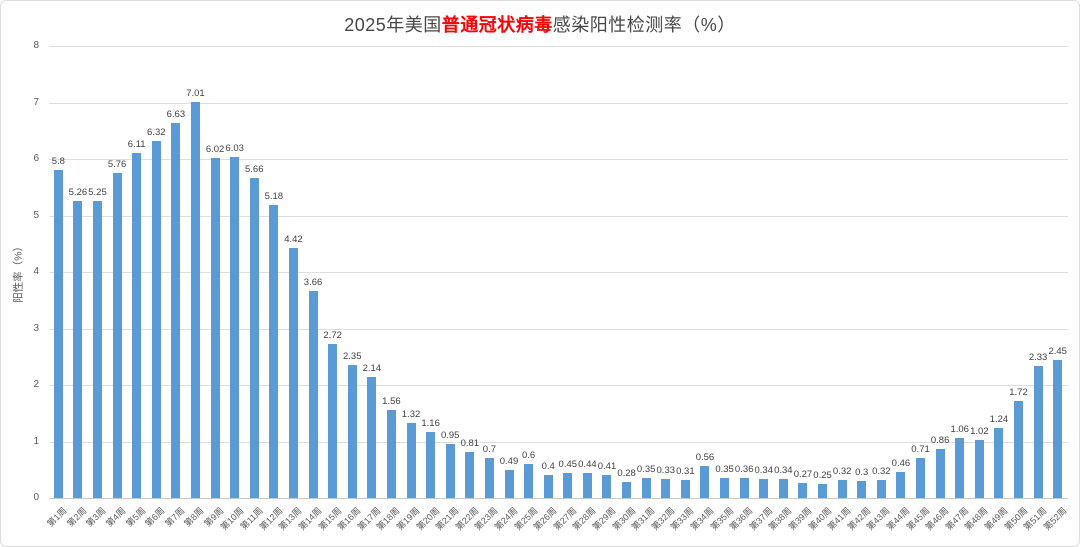 The height and width of the screenshot is (547, 1080). What do you see at coordinates (36, 328) in the screenshot?
I see `y-tick-label: 3` at bounding box center [36, 328].